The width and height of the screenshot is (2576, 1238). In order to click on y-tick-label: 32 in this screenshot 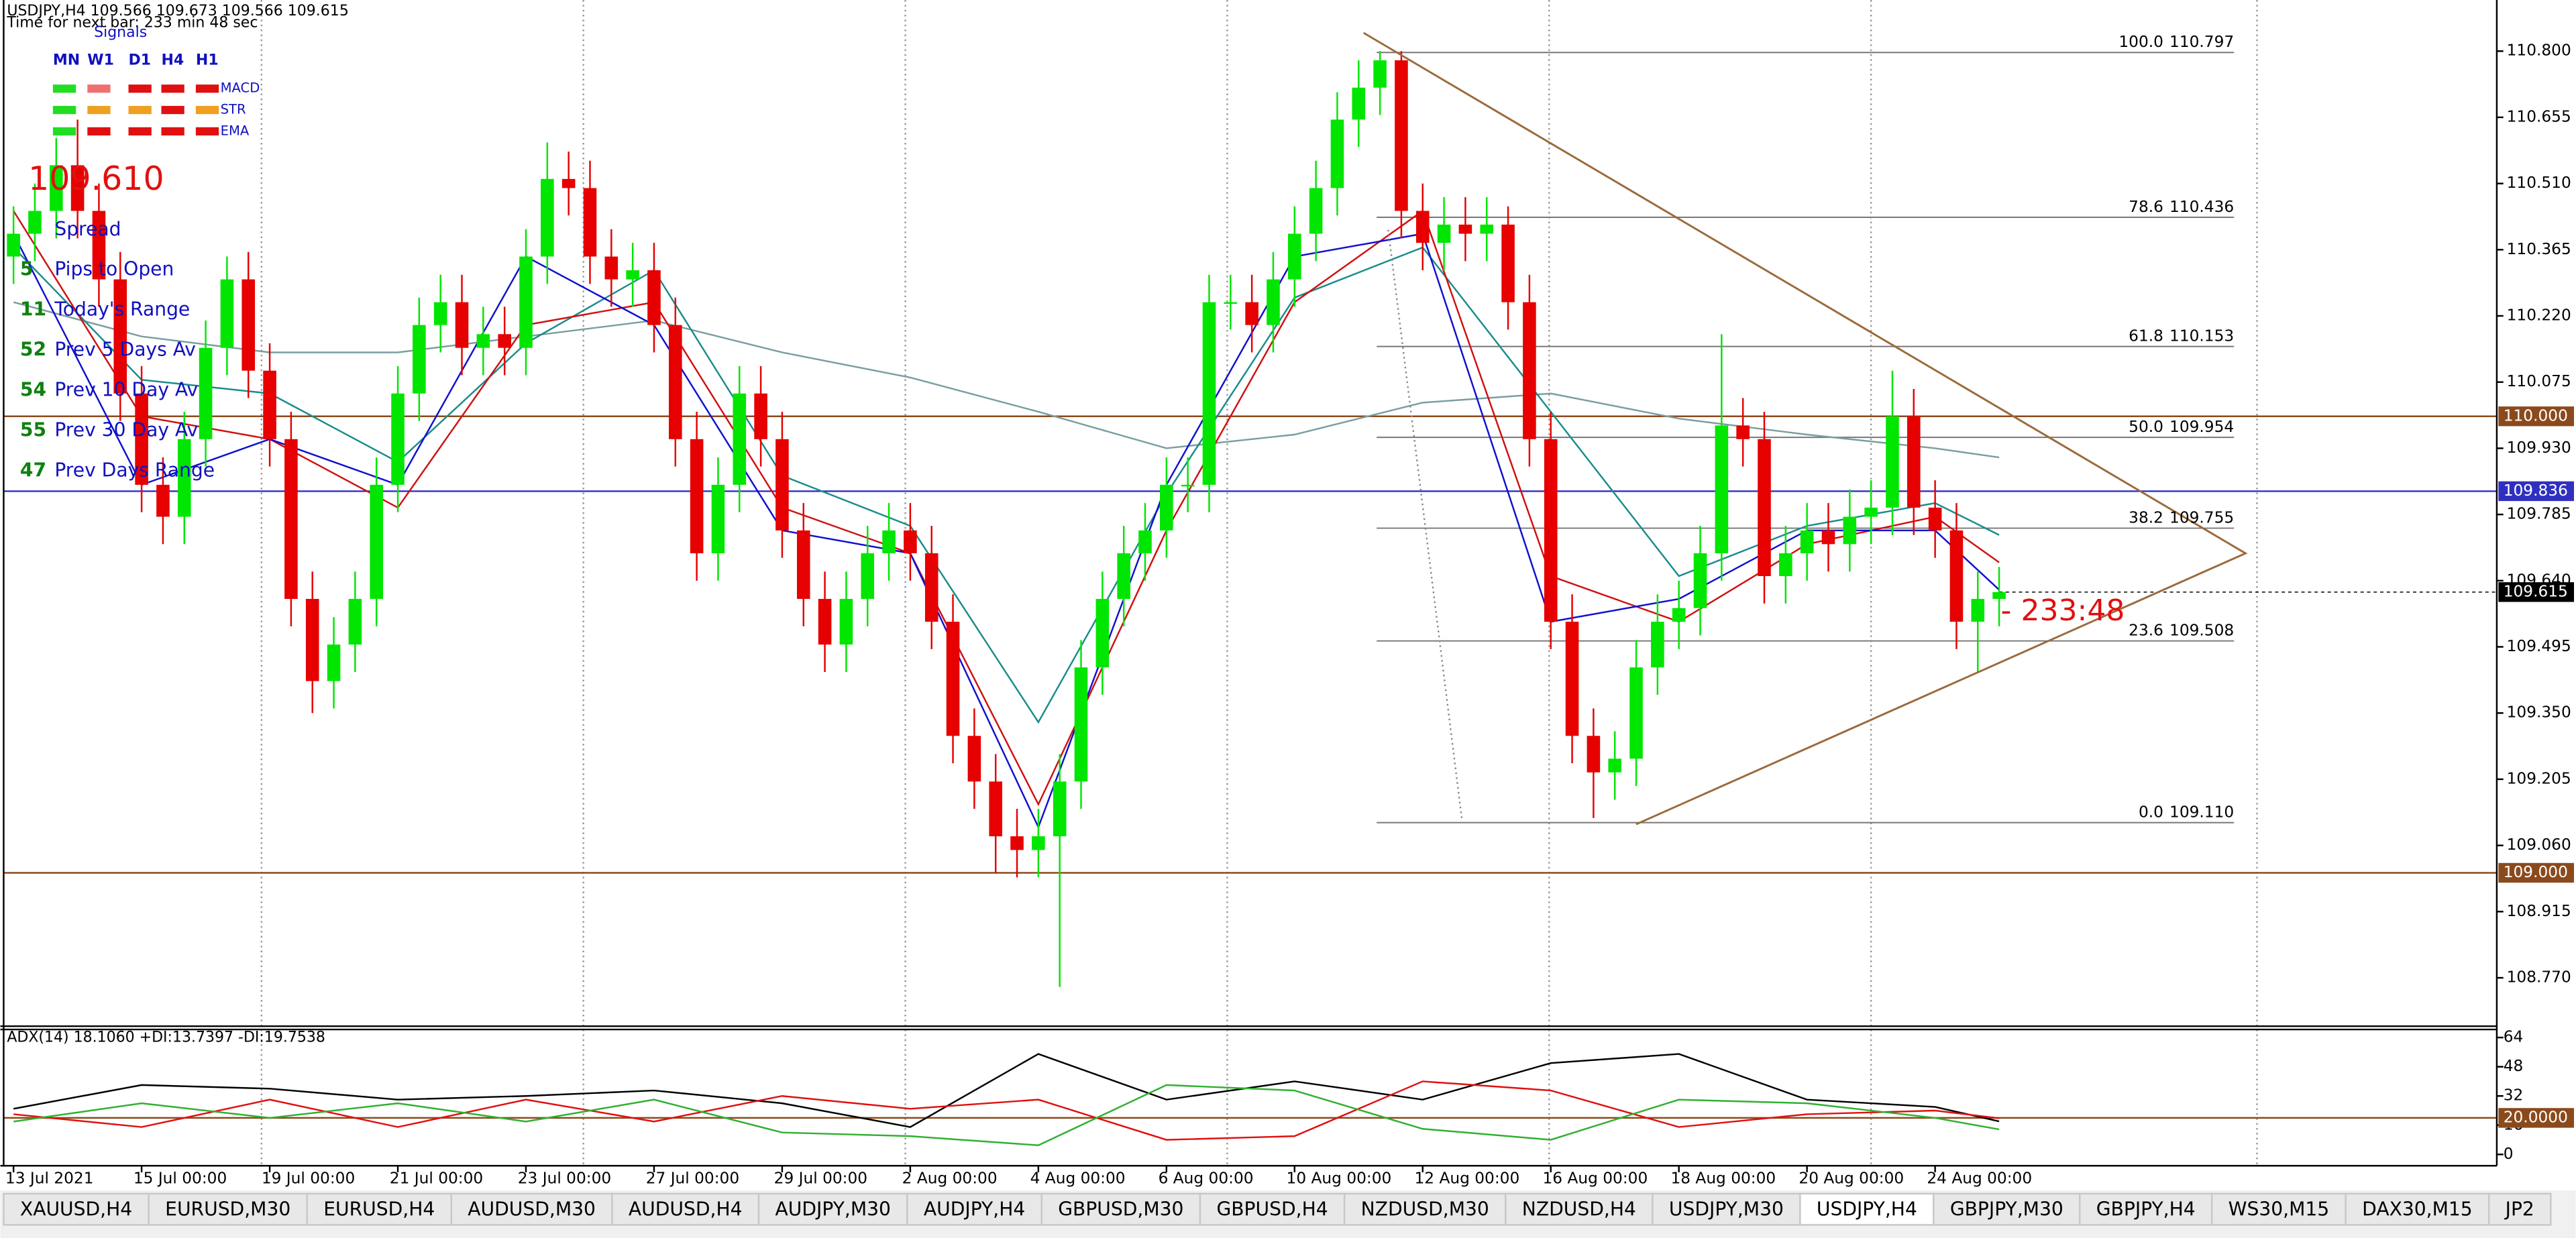, I will do `click(2514, 1095)`.